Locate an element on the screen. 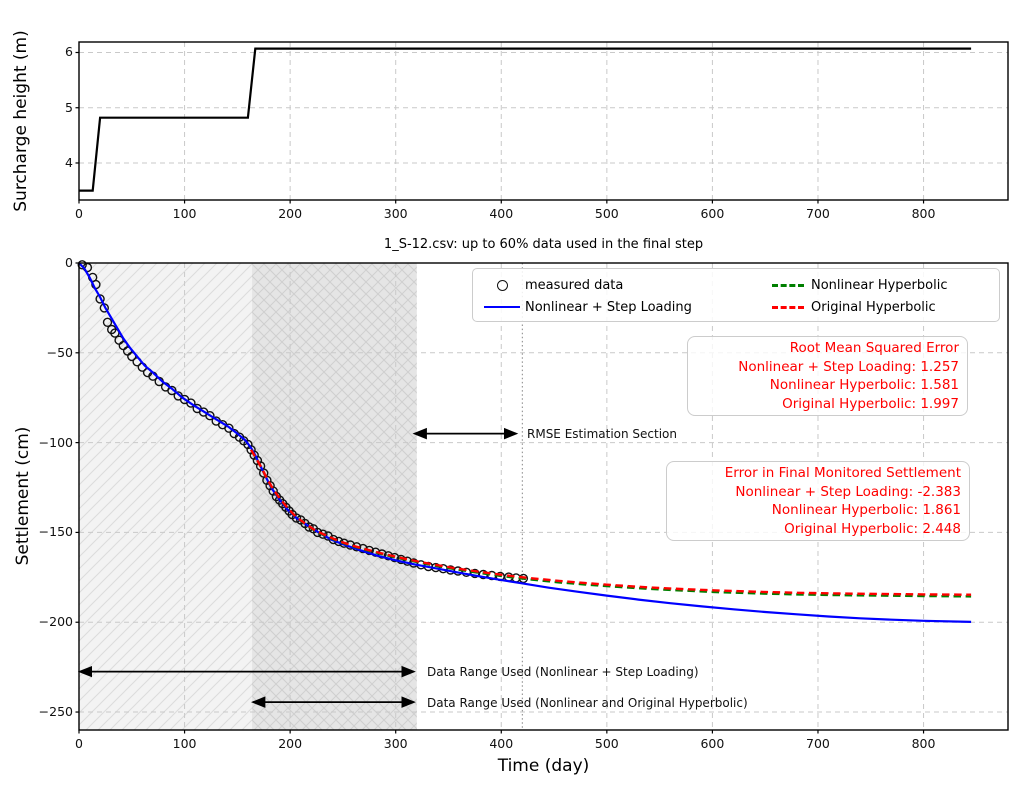 The height and width of the screenshot is (789, 1018). y-tick-label: 5 is located at coordinates (69, 107).